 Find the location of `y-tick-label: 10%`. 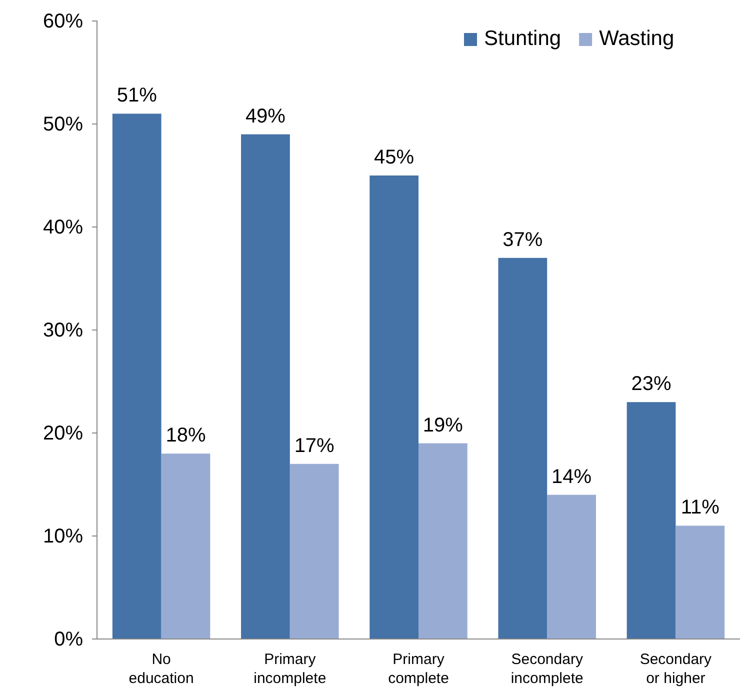

y-tick-label: 10% is located at coordinates (63, 536).